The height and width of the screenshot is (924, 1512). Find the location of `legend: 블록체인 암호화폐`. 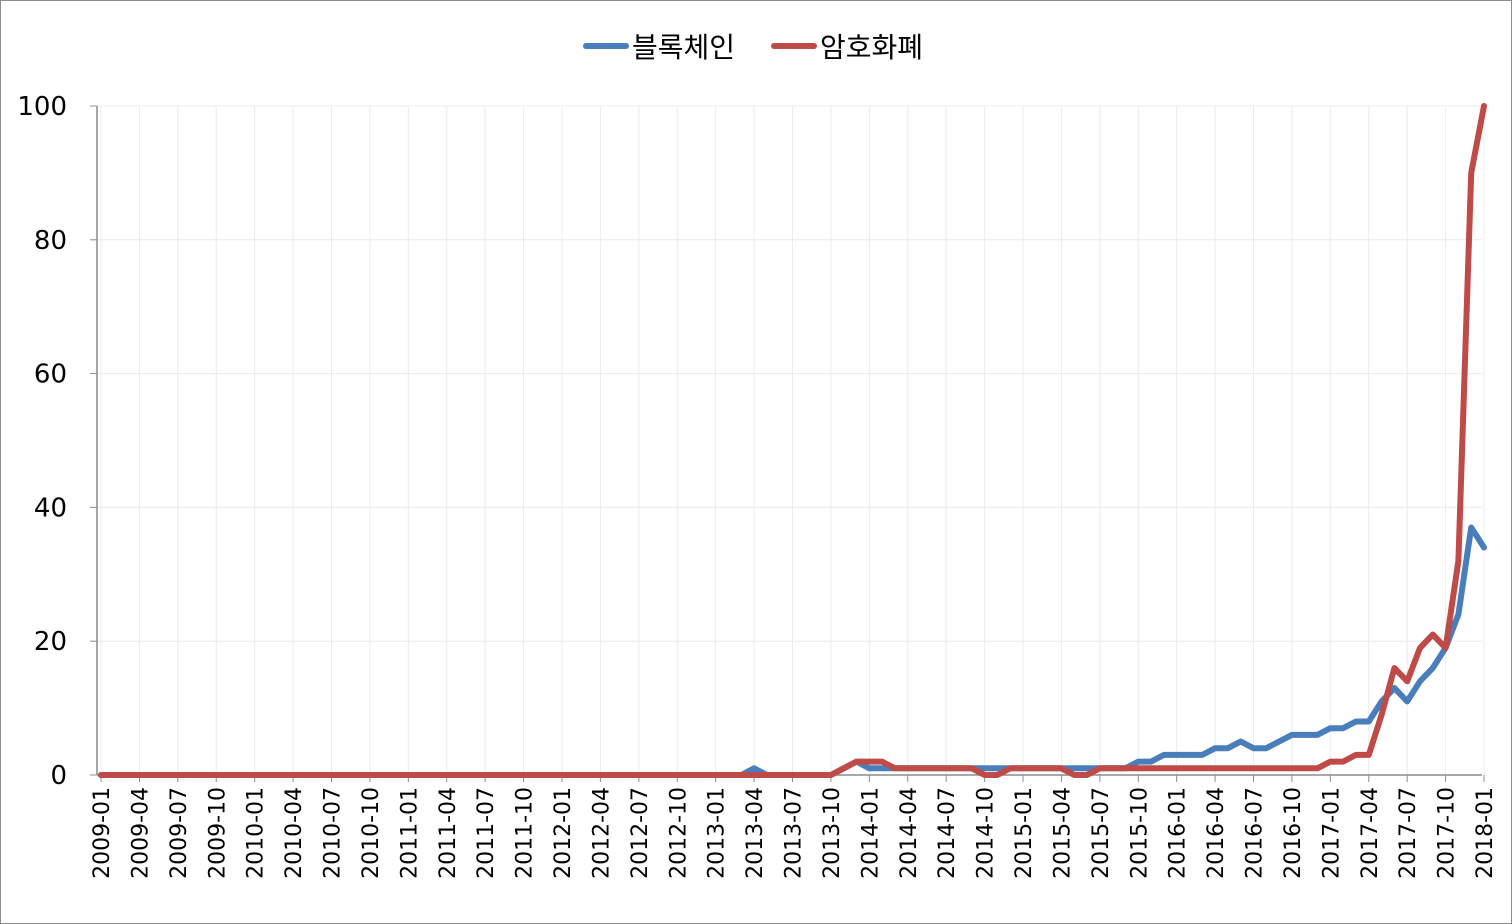

legend: 블록체인 암호화폐 is located at coordinates (753, 47).